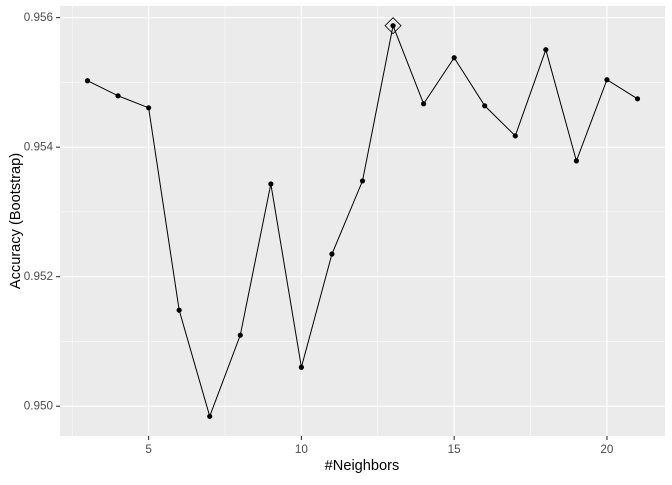 Image resolution: width=672 pixels, height=485 pixels. I want to click on x-tick-label: 20, so click(607, 449).